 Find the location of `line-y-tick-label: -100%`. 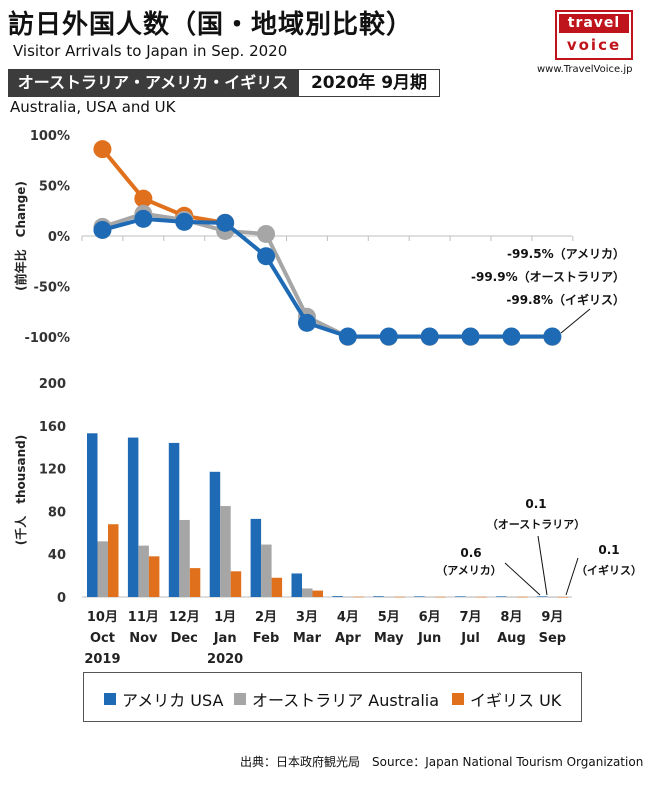

line-y-tick-label: -100% is located at coordinates (47, 338).